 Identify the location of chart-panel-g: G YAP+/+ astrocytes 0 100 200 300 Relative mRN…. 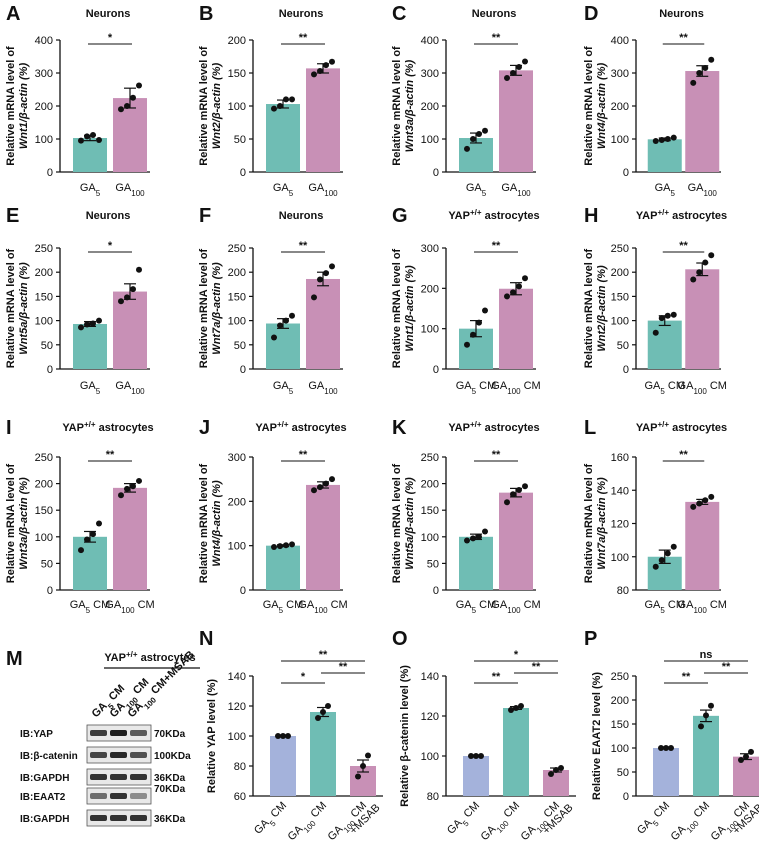
(466, 300).